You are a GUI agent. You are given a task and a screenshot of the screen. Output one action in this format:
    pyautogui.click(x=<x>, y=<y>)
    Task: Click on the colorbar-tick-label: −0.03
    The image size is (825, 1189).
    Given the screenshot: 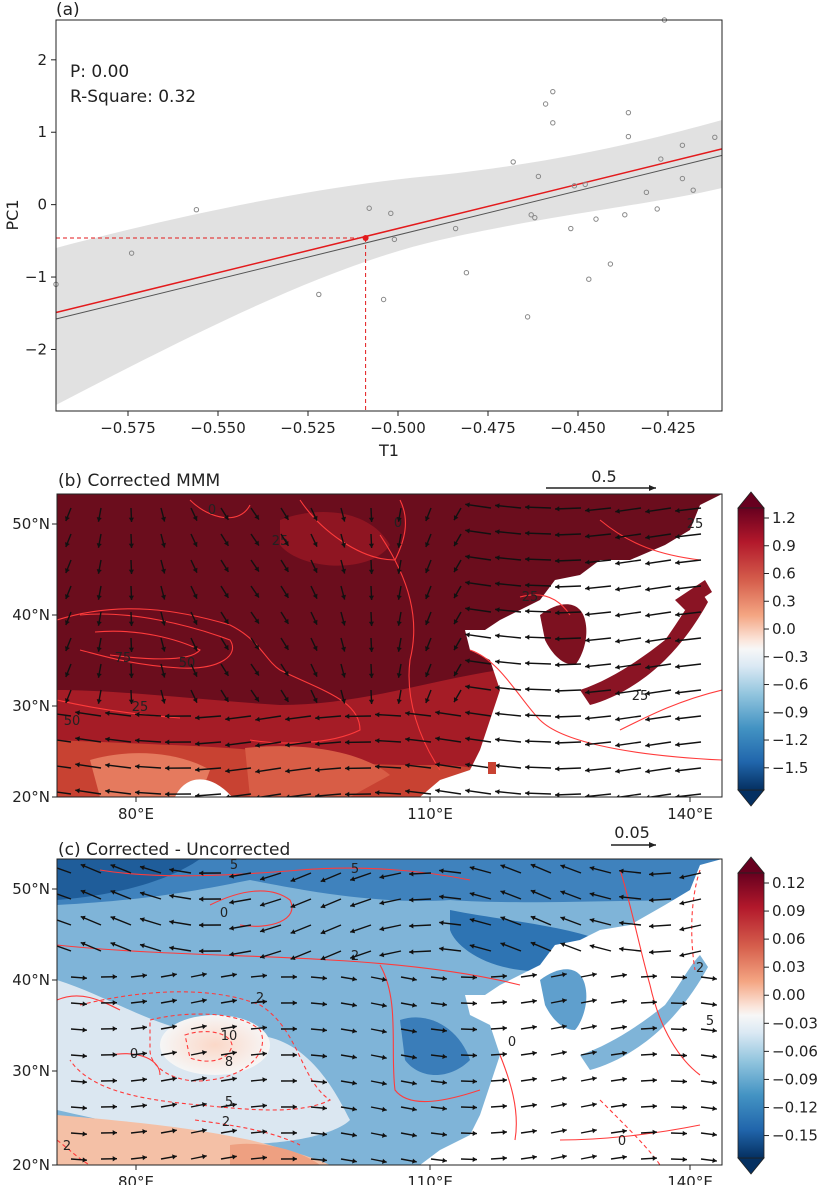 What is the action you would take?
    pyautogui.click(x=795, y=1023)
    